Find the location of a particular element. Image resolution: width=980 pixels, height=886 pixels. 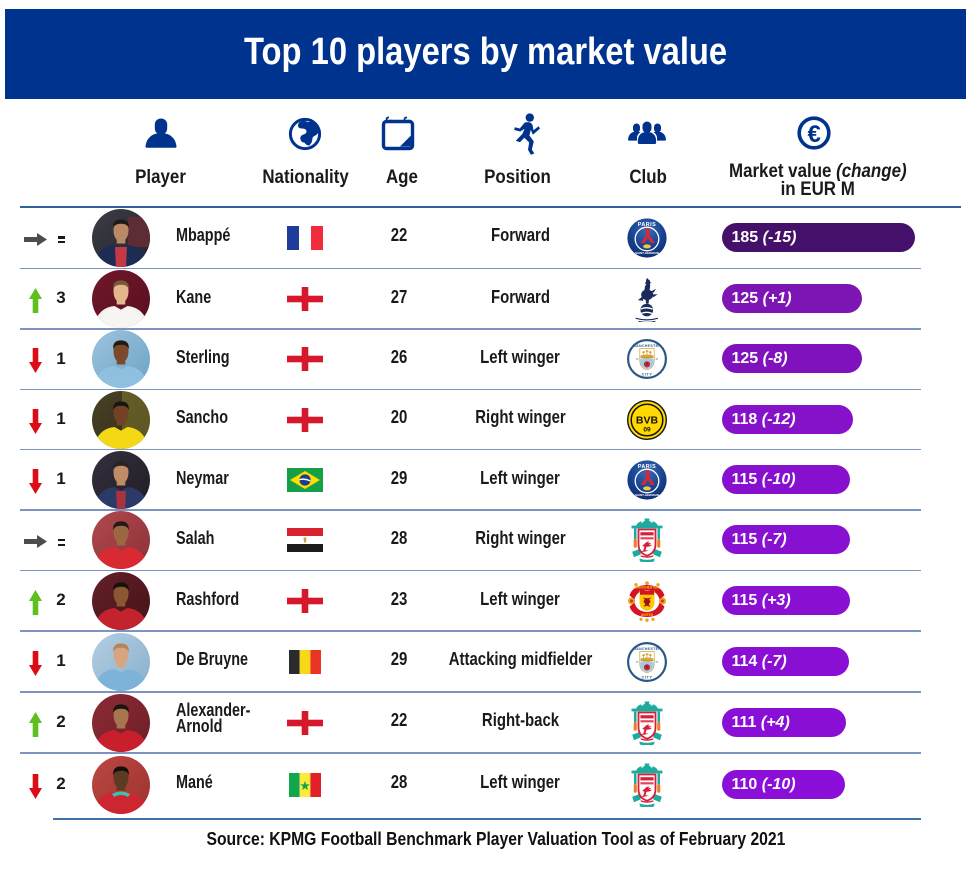

svg-text: BVB is located at coordinates (647, 420).